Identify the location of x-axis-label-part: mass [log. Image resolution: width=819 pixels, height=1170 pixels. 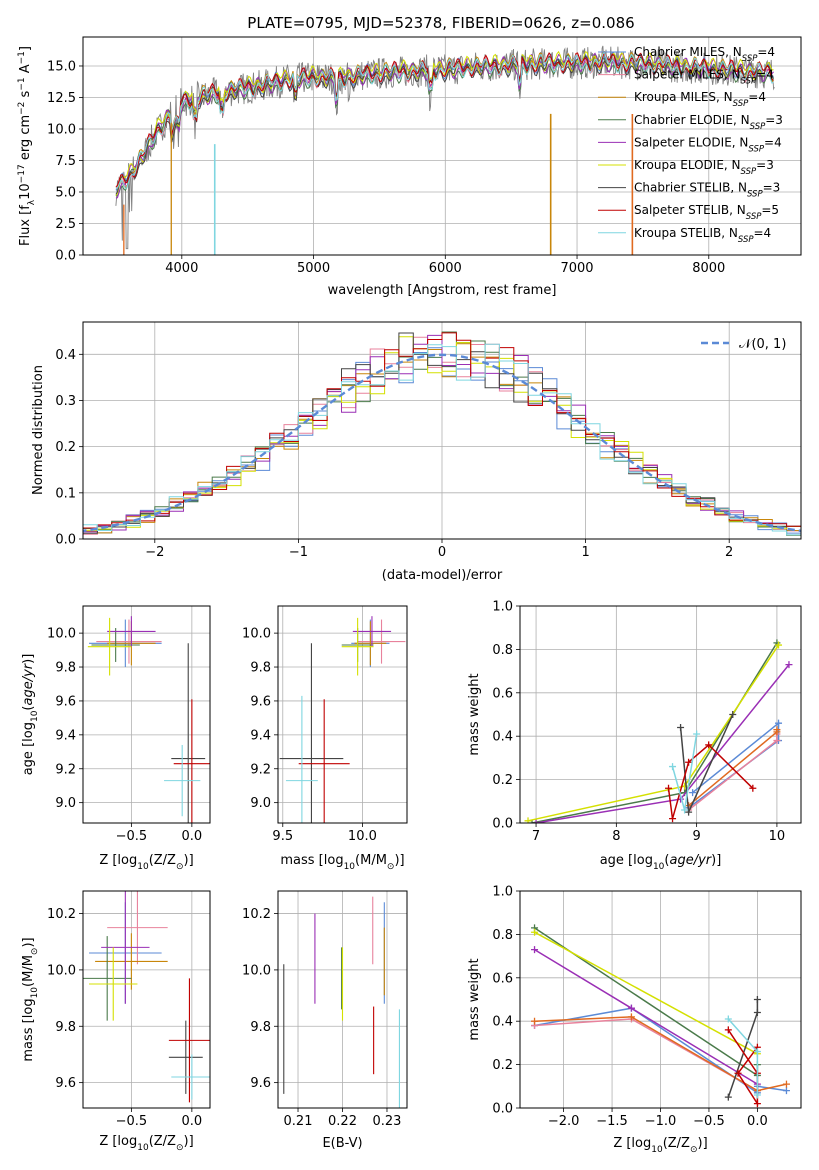
(311, 860).